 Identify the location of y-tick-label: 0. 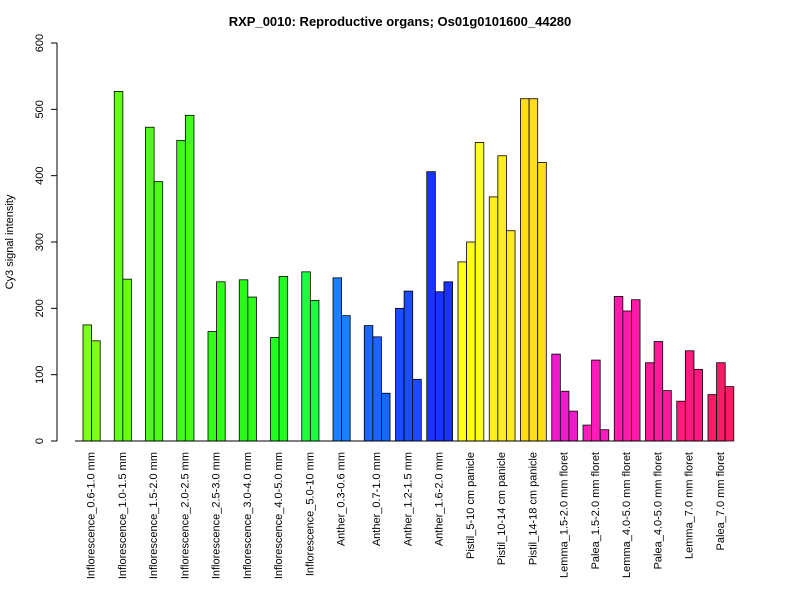
(40, 441).